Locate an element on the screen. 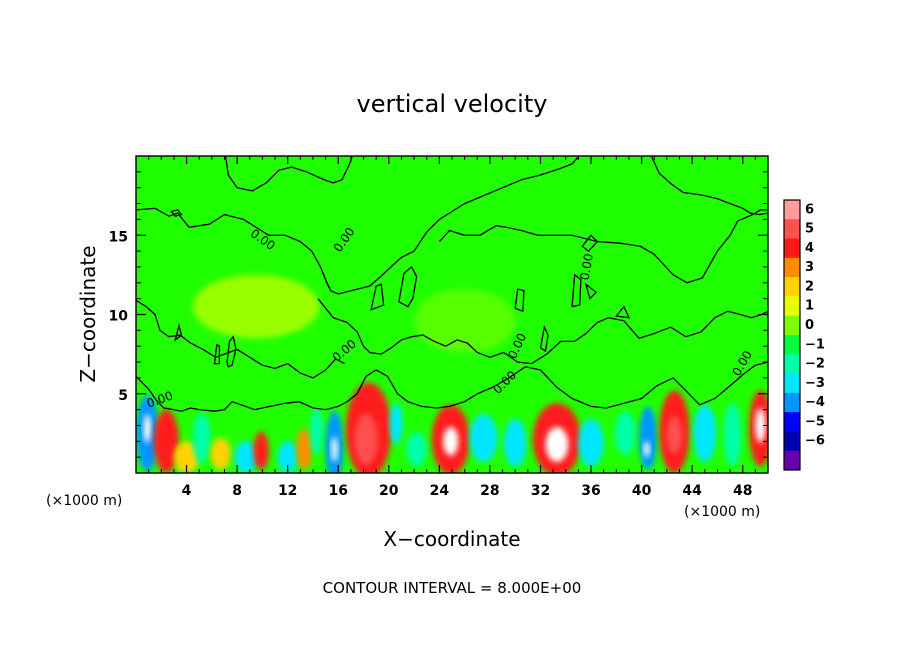 The height and width of the screenshot is (654, 904). x-tick-label-36: 36 is located at coordinates (590, 491).